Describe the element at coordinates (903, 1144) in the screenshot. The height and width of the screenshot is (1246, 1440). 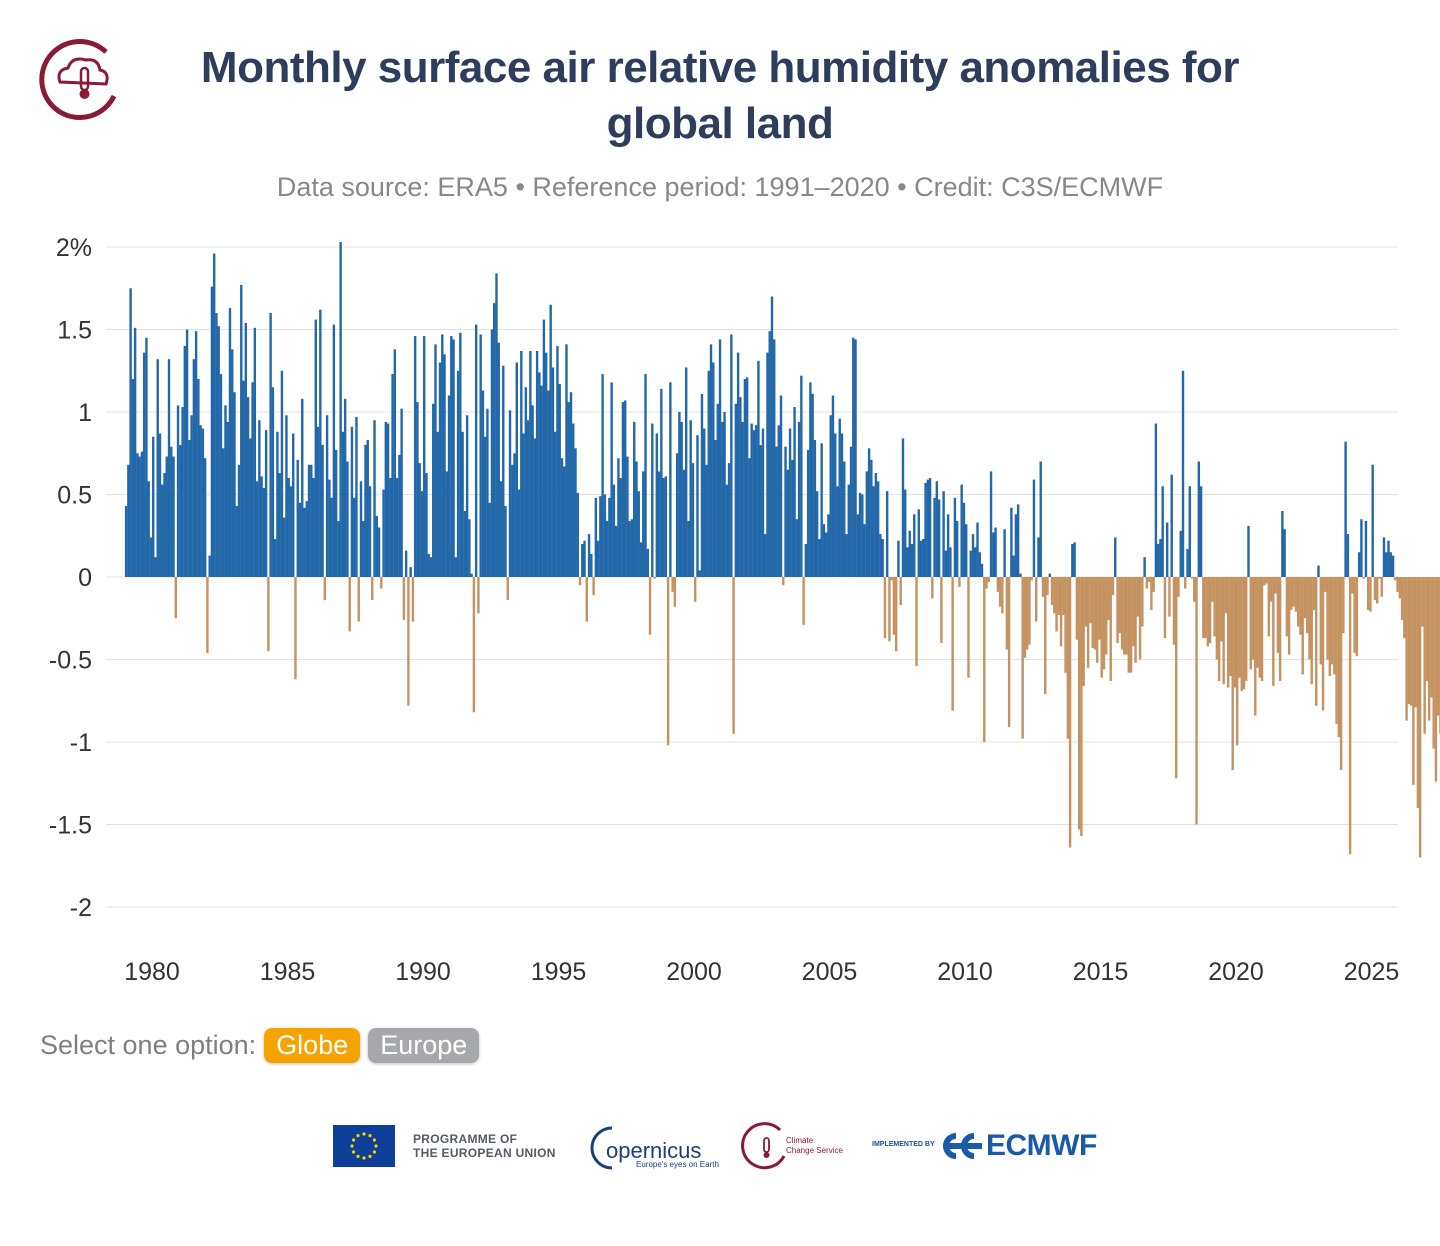
I see `implemented-by-text: IMPLEMENTED BY` at that location.